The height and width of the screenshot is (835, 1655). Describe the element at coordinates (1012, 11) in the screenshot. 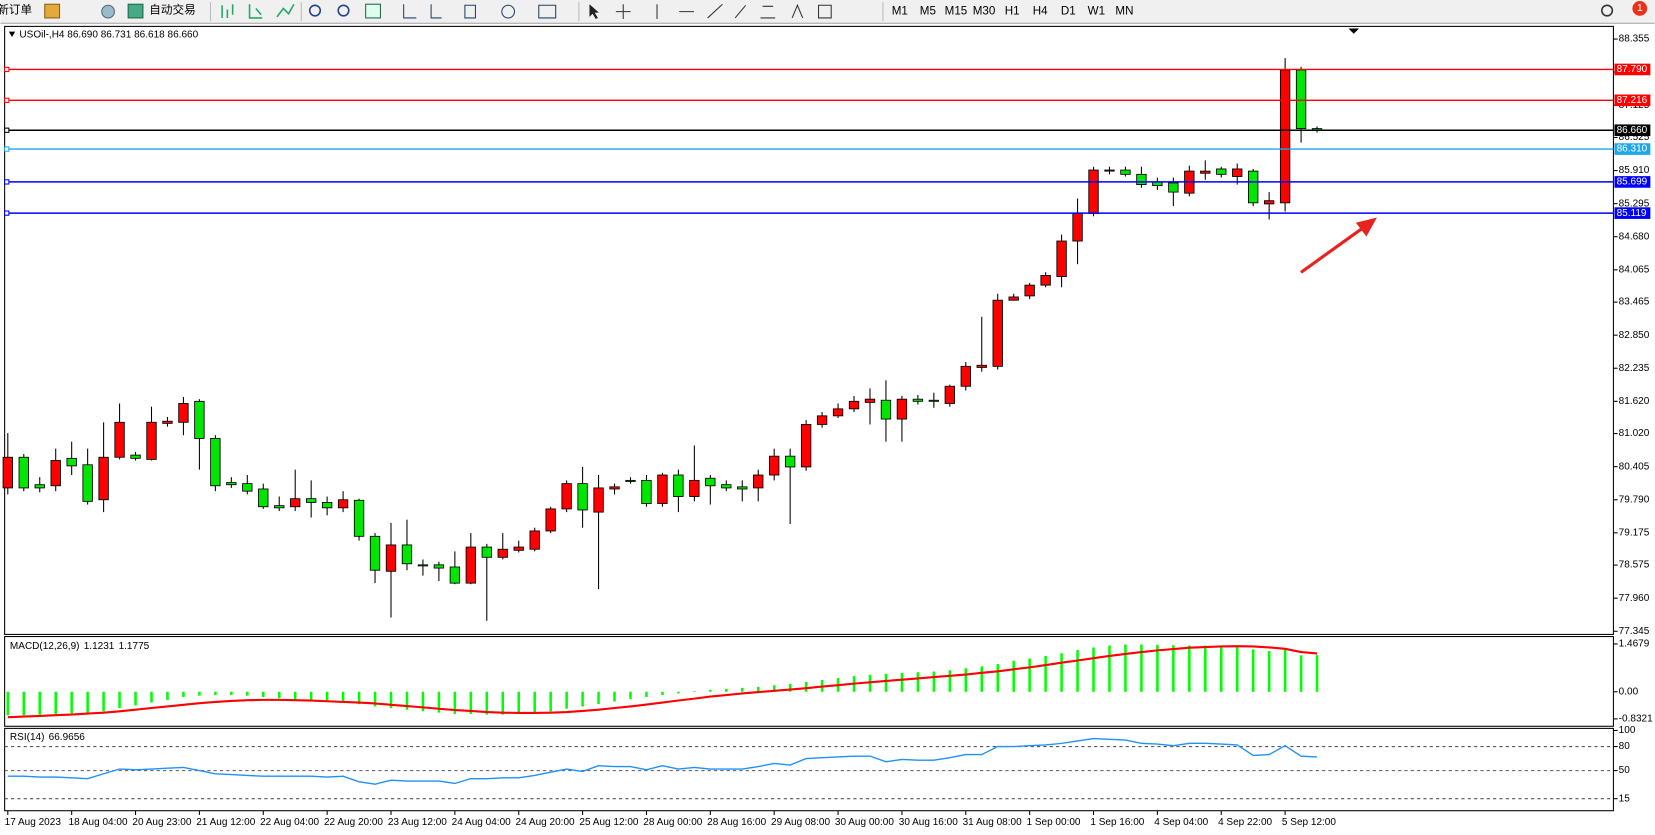

I see `timeframe-button: H1` at that location.